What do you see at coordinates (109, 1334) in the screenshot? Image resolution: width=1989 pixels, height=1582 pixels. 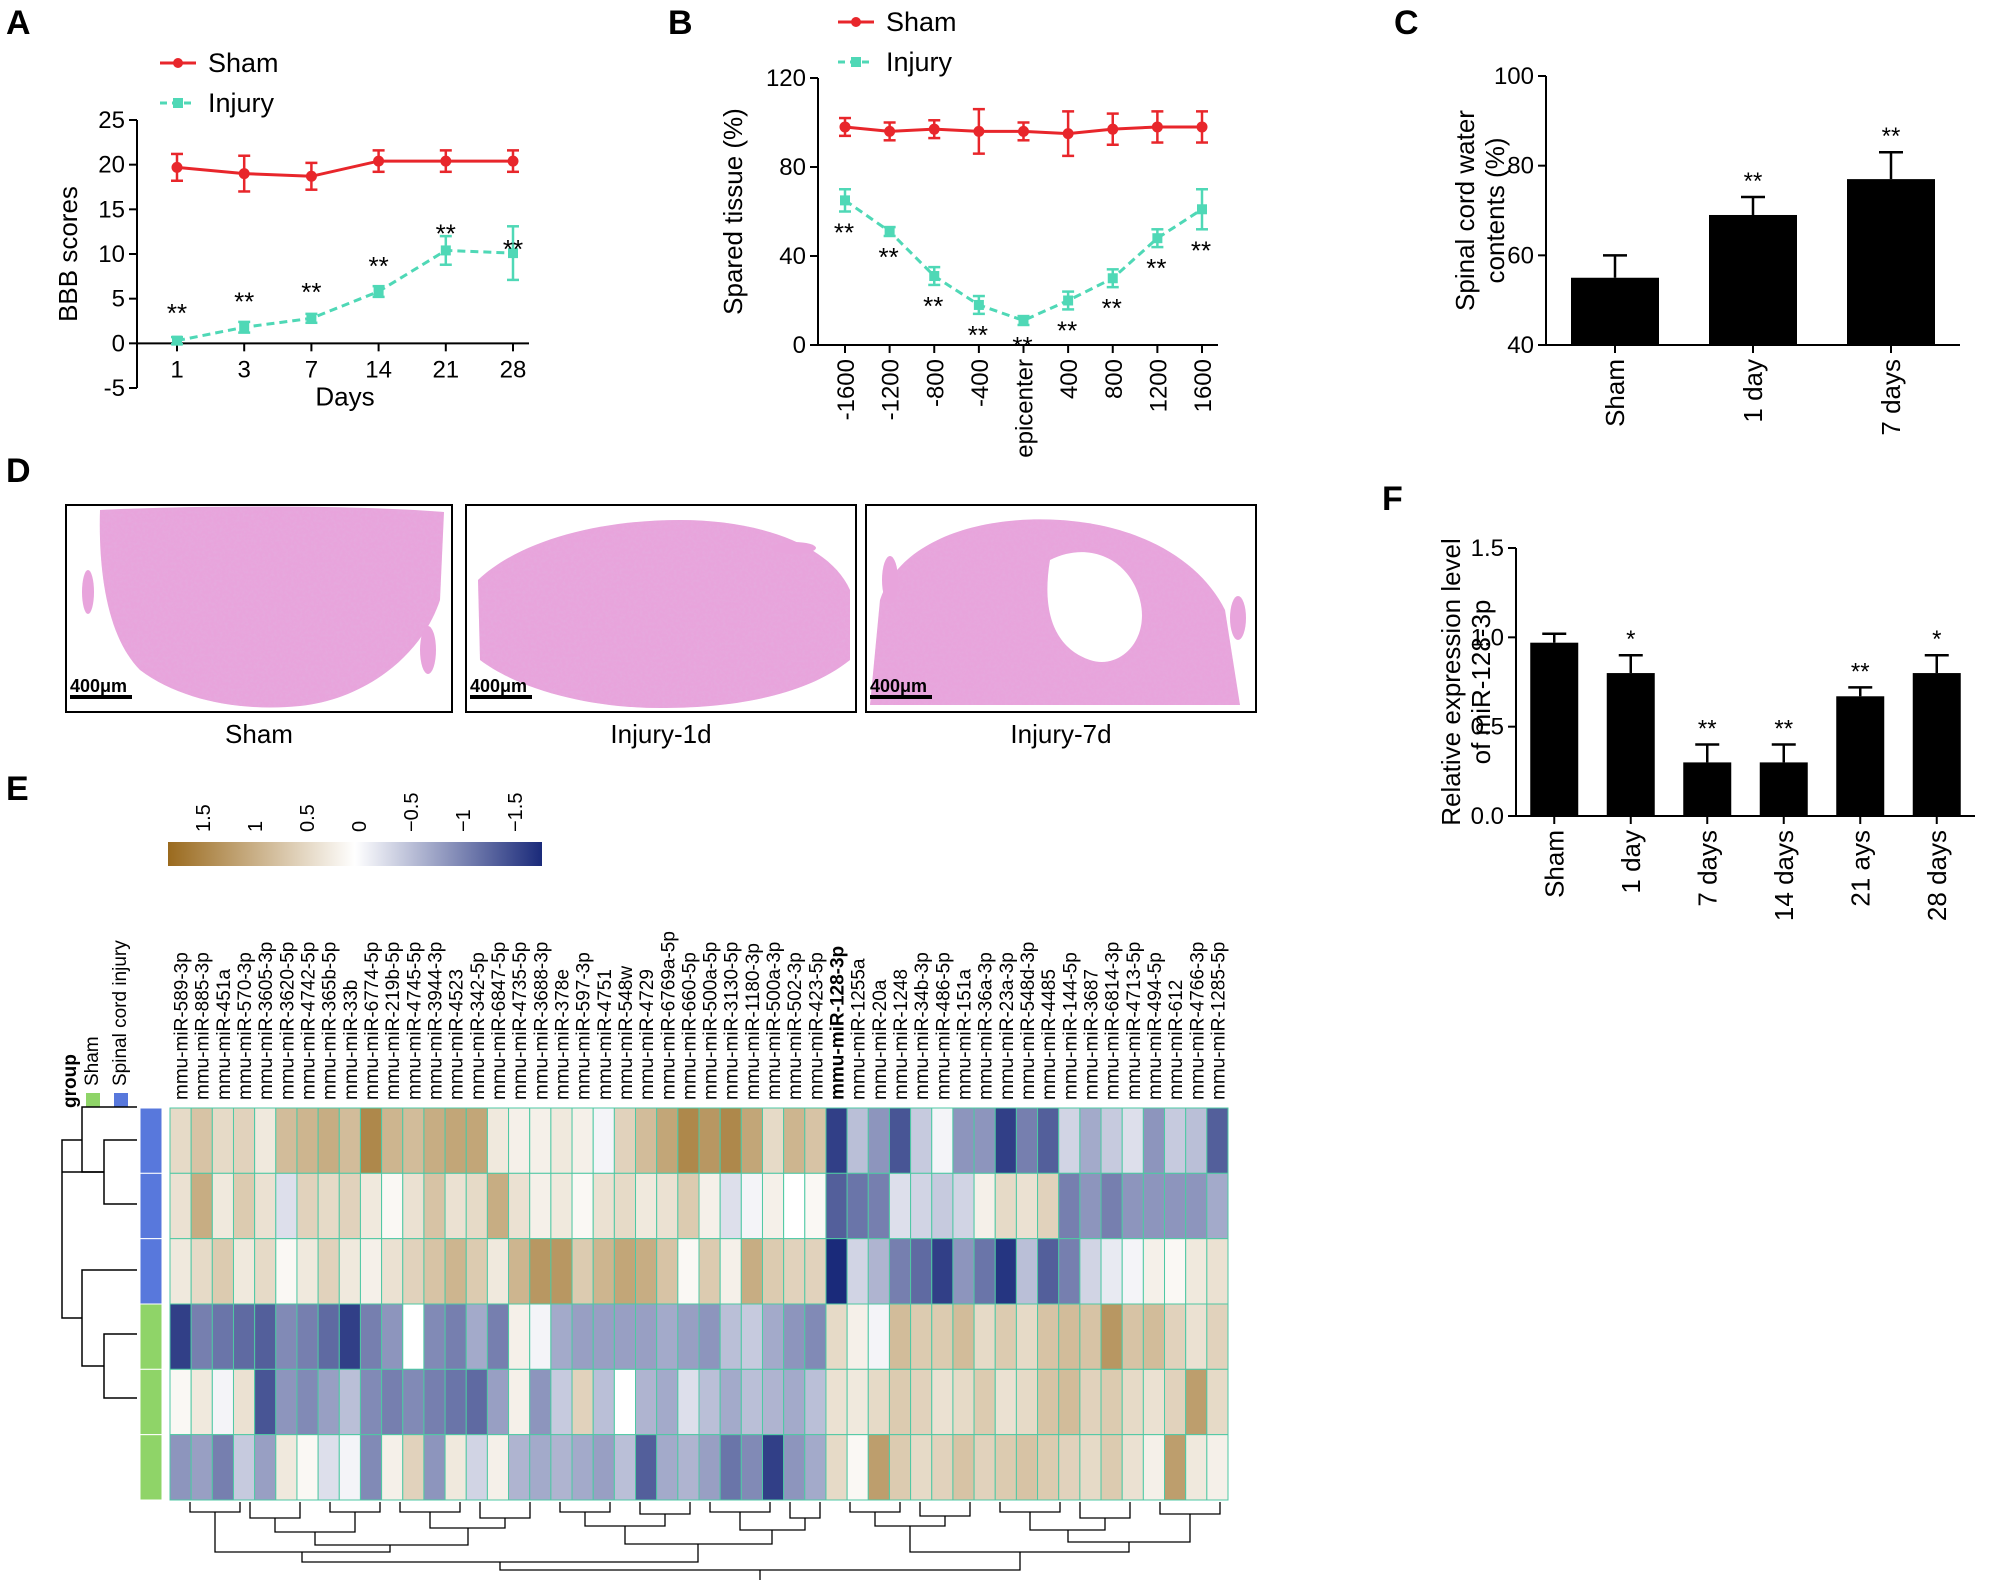 I see `row-dendro-bottom` at bounding box center [109, 1334].